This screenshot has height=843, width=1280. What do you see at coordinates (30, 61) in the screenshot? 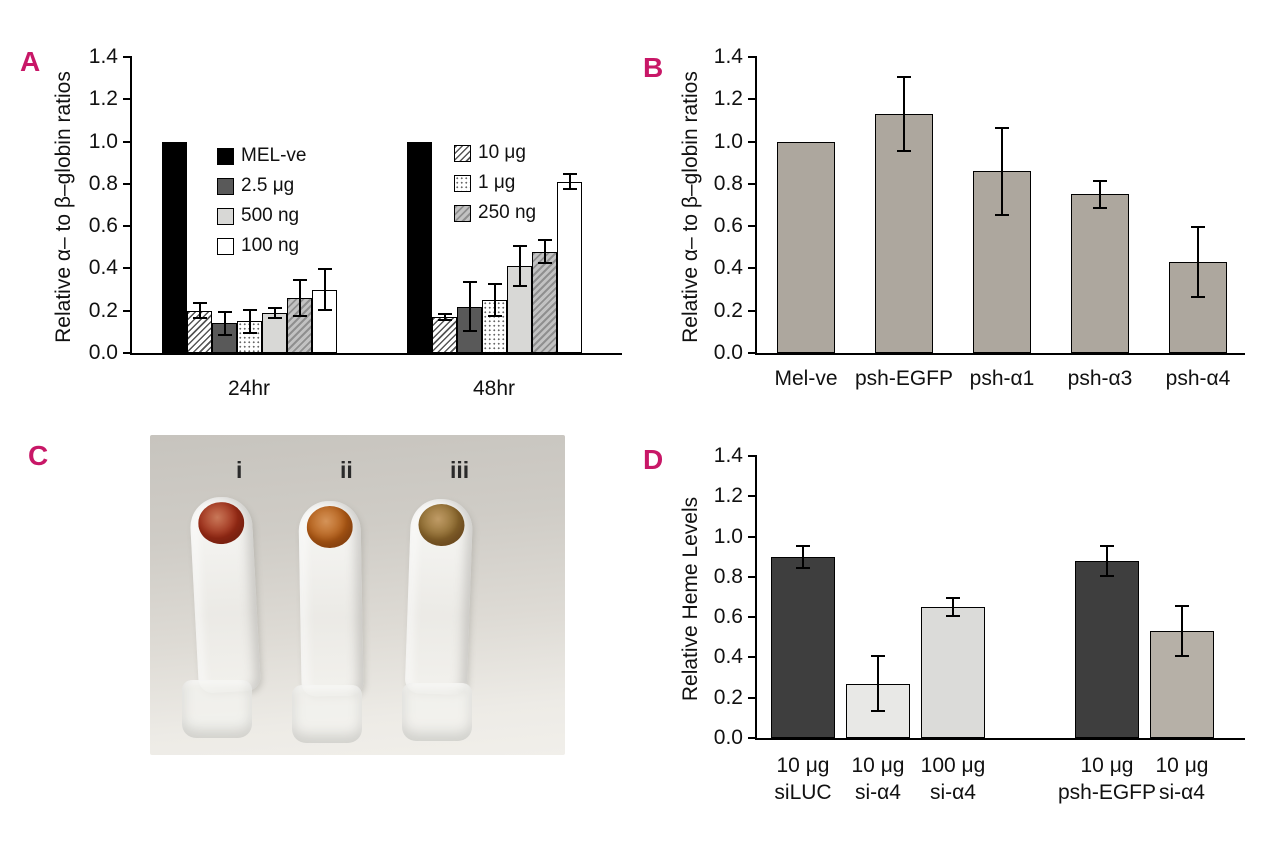
I see `panel-a-letter: A` at bounding box center [30, 61].